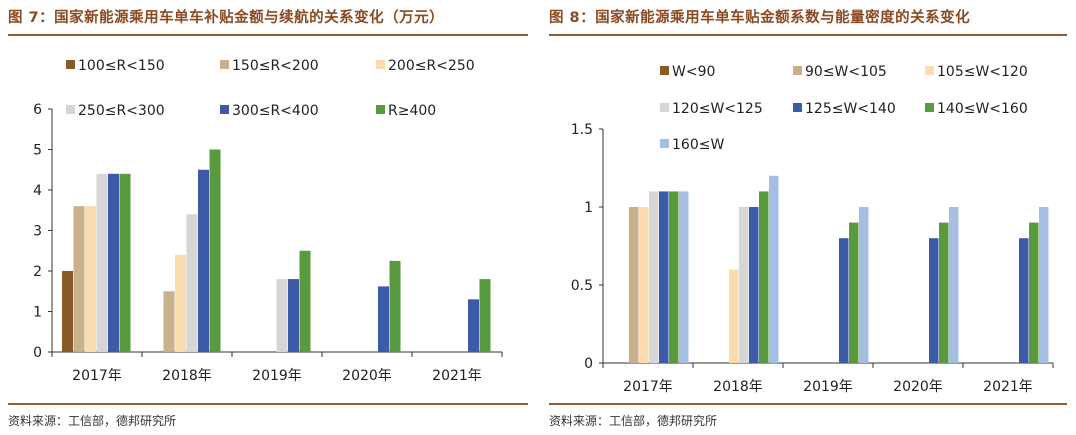 The image size is (1076, 435). What do you see at coordinates (37, 191) in the screenshot?
I see `chart-1-y-tick-label: 4` at bounding box center [37, 191].